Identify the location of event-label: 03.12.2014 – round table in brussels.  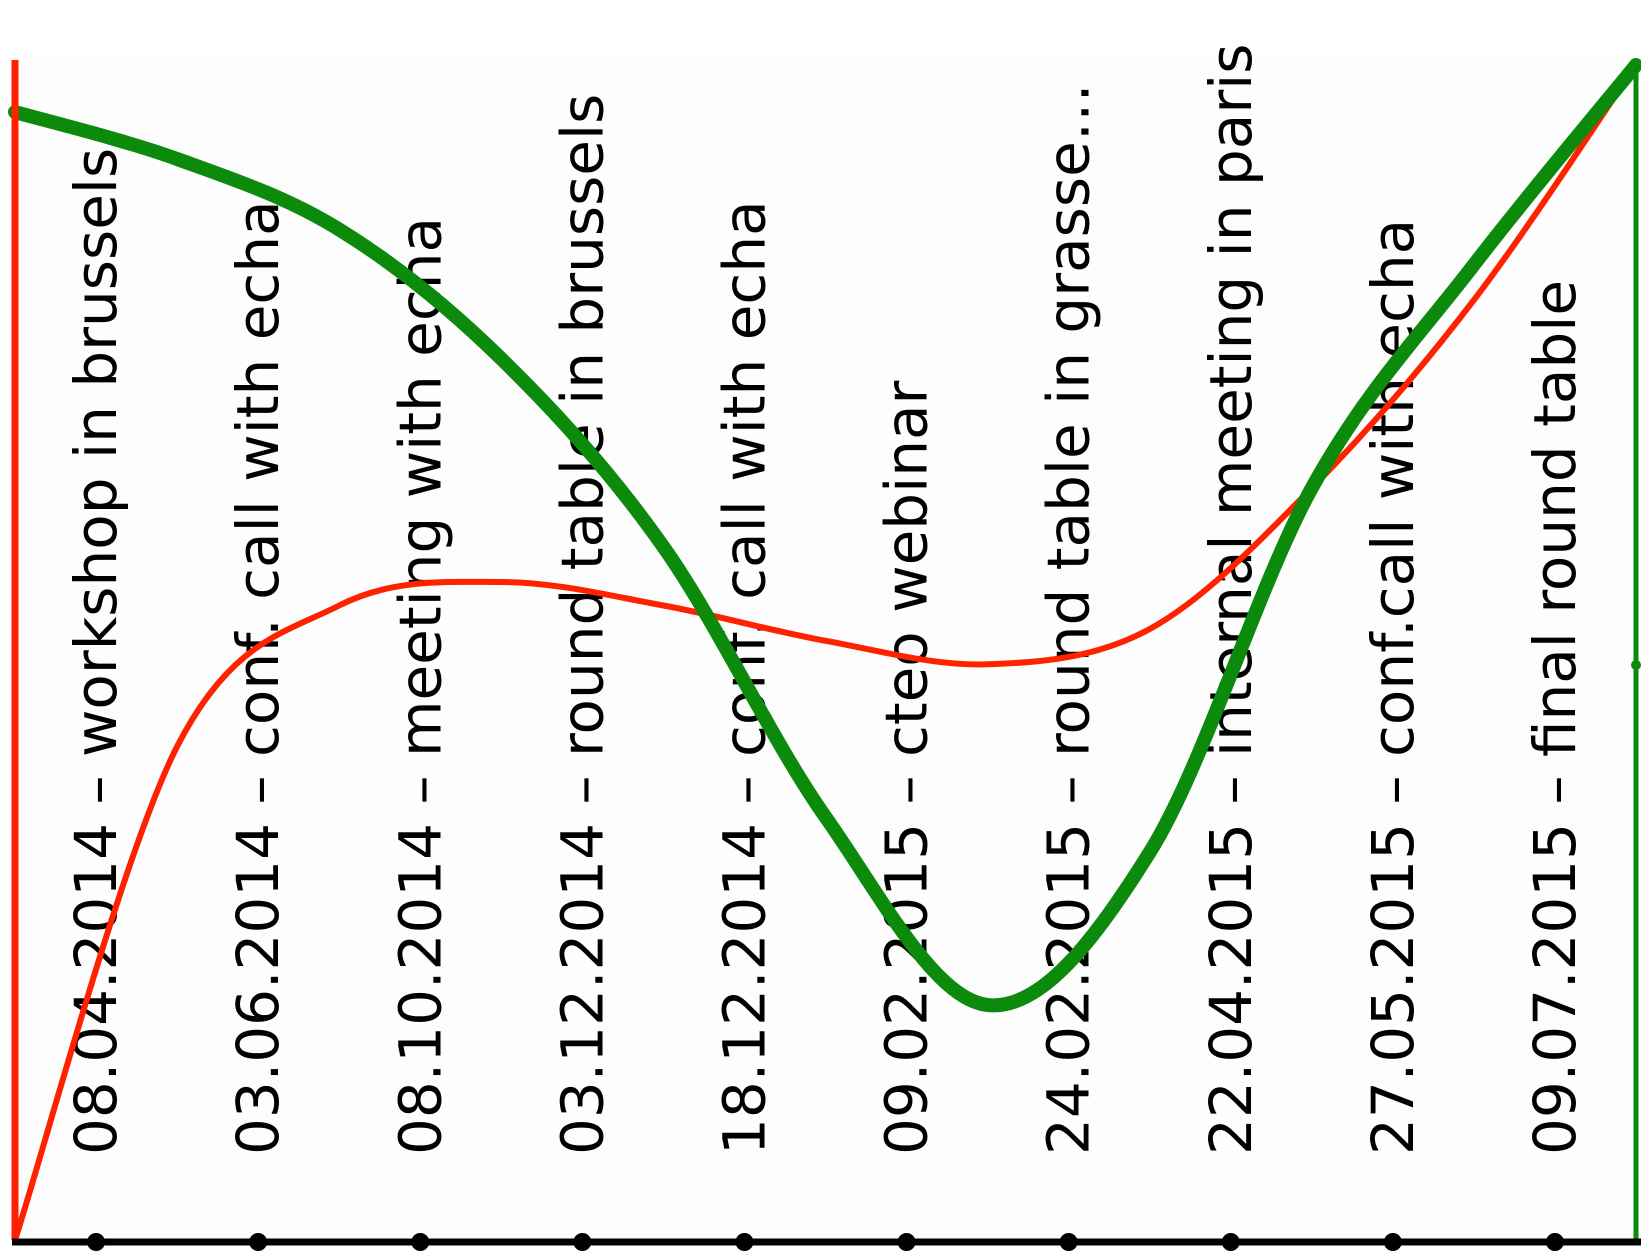
(582, 624).